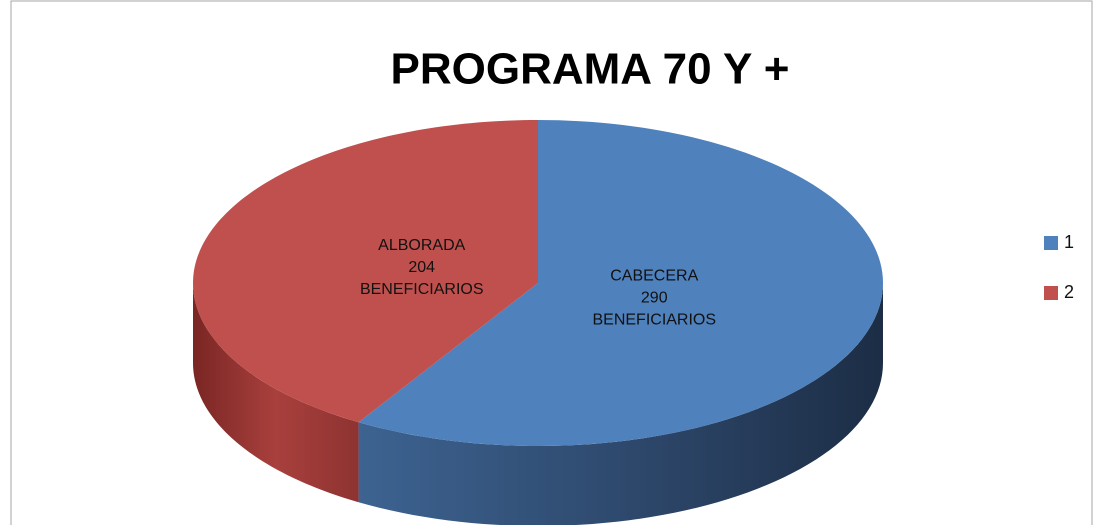 The width and height of the screenshot is (1094, 525). Describe the element at coordinates (1069, 292) in the screenshot. I see `legend-label: 2` at that location.